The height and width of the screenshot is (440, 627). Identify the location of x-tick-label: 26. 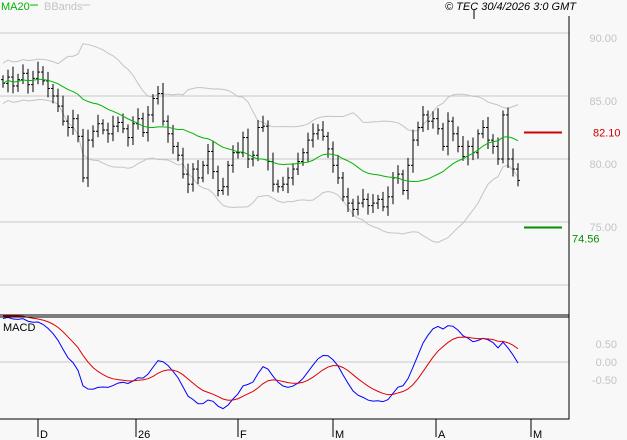
(144, 434).